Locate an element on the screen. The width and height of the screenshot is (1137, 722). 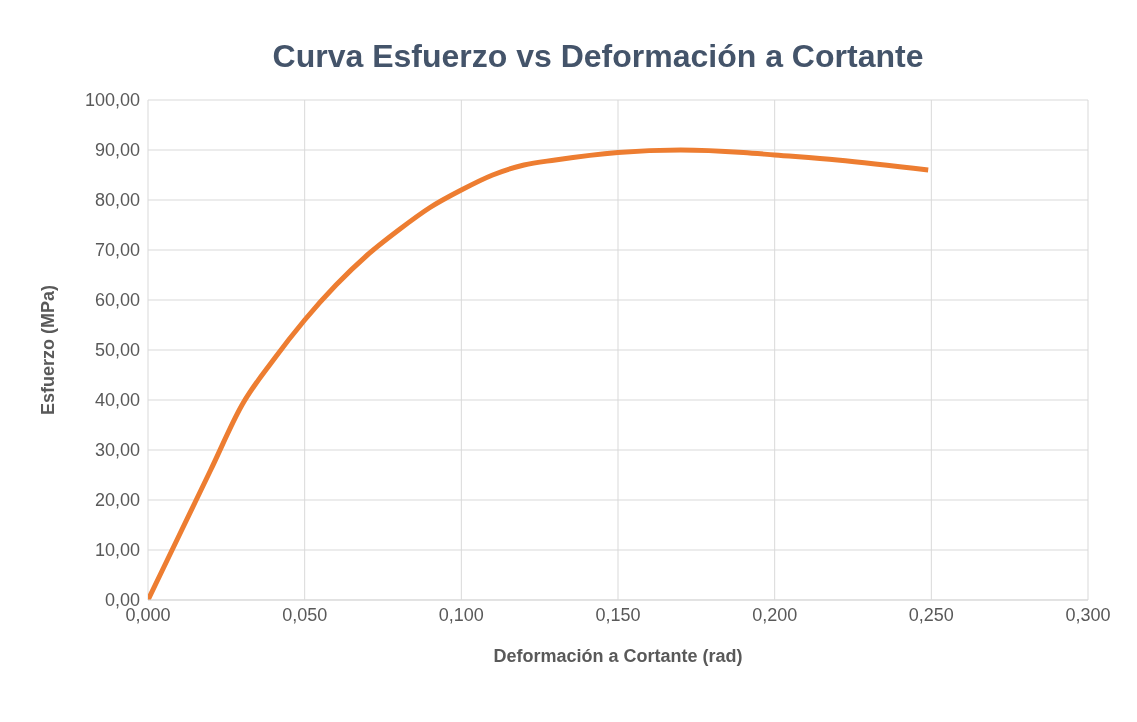
y-tick-label: 100,00 is located at coordinates (112, 100).